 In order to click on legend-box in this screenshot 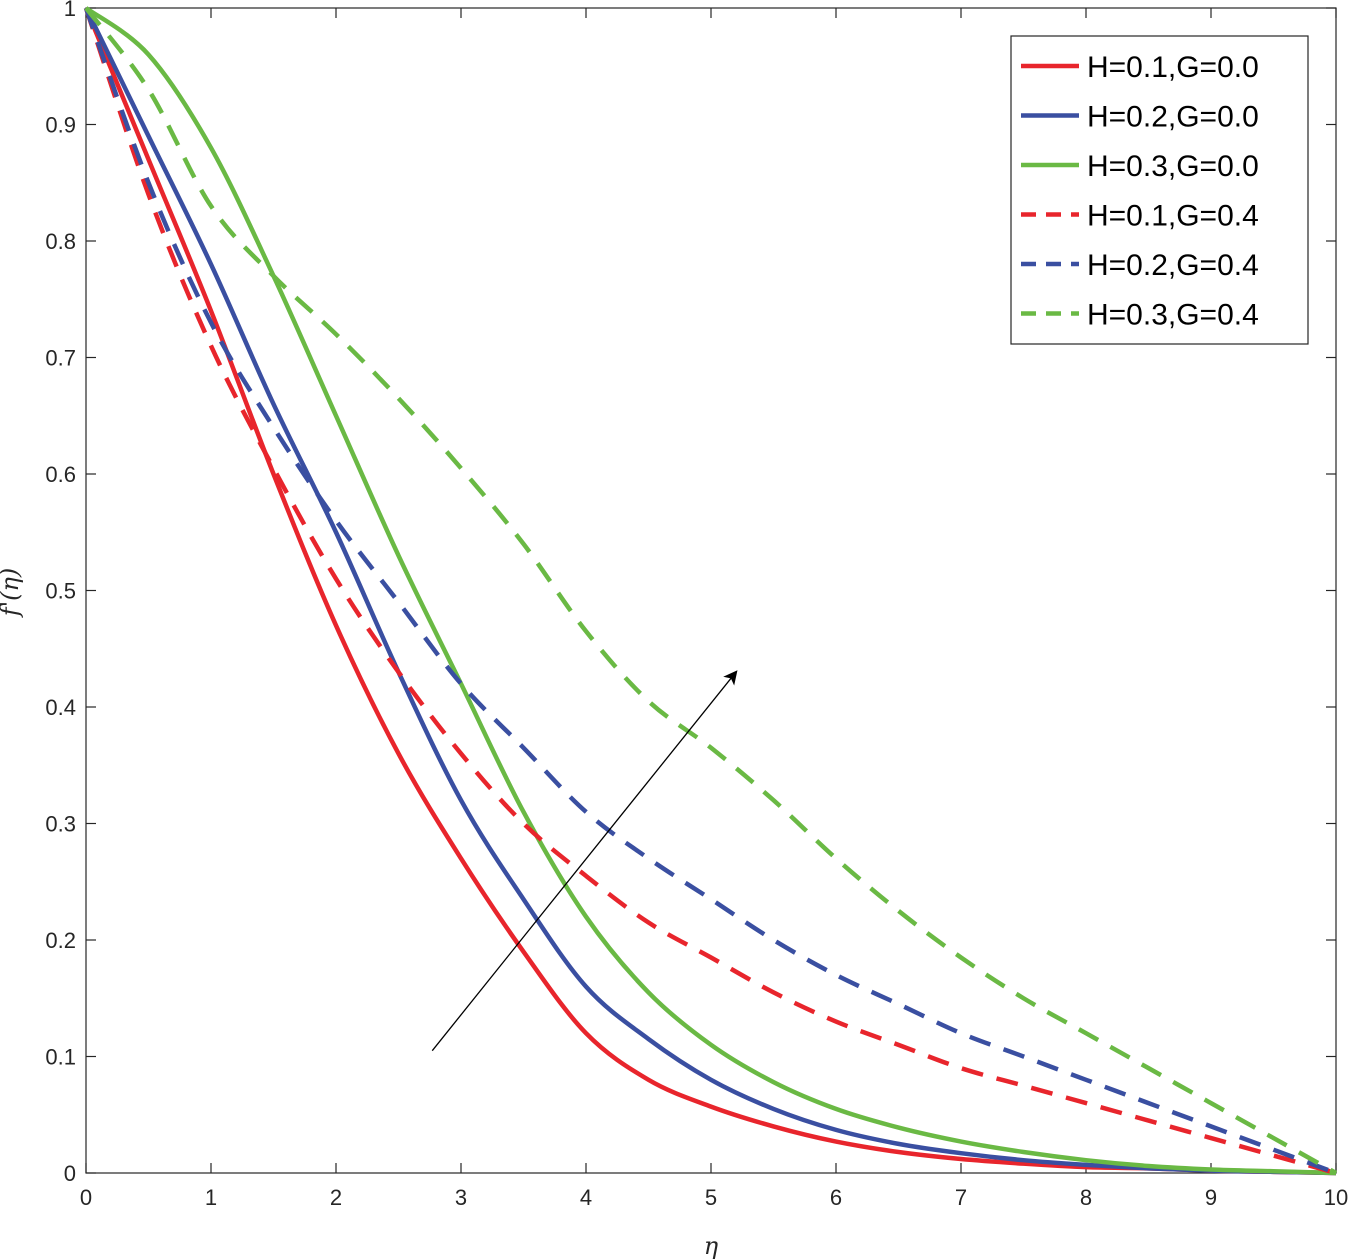, I will do `click(1159, 190)`.